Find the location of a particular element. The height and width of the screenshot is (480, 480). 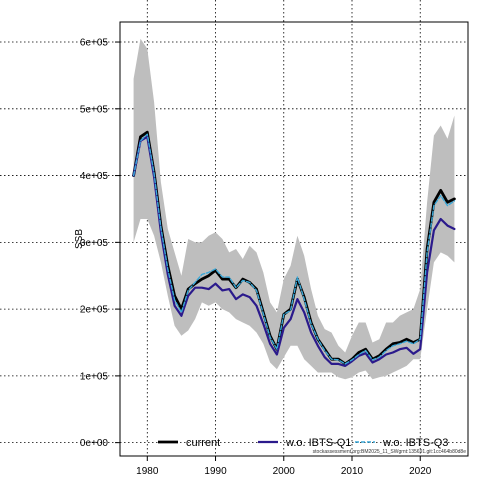

y-tick-label: 3e+05 is located at coordinates (94, 243).